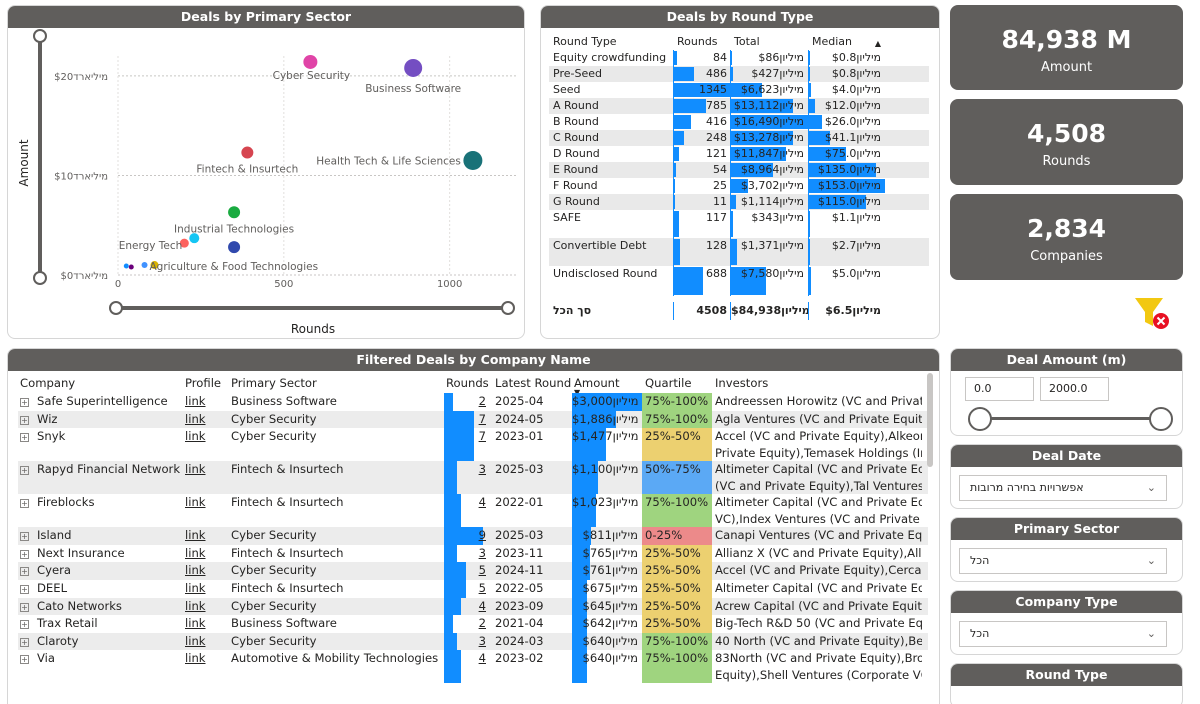 The image size is (1200, 704). Describe the element at coordinates (739, 122) in the screenshot. I see `round-row: B Round 416 $16,490מיליון $26.0מיליון` at that location.